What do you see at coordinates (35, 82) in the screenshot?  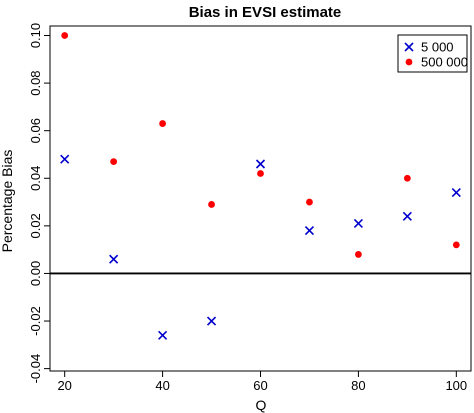 I see `y-tick-label: 0.08` at bounding box center [35, 82].